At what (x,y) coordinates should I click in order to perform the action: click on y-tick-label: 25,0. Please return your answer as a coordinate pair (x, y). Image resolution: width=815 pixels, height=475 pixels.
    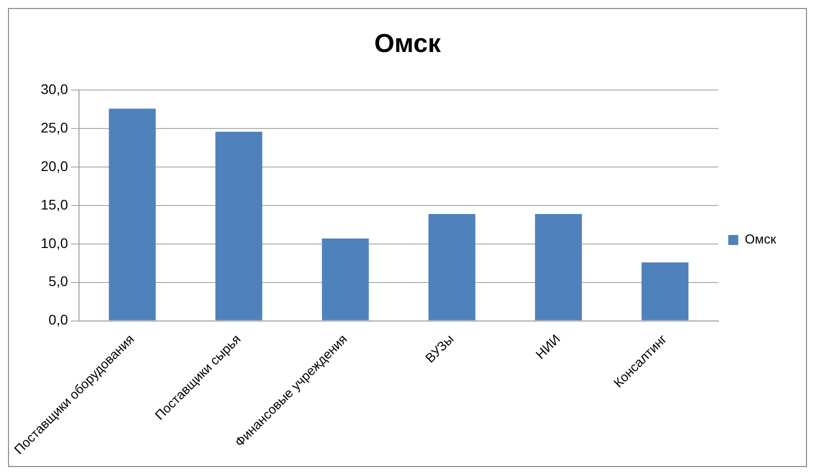
    Looking at the image, I should click on (54, 127).